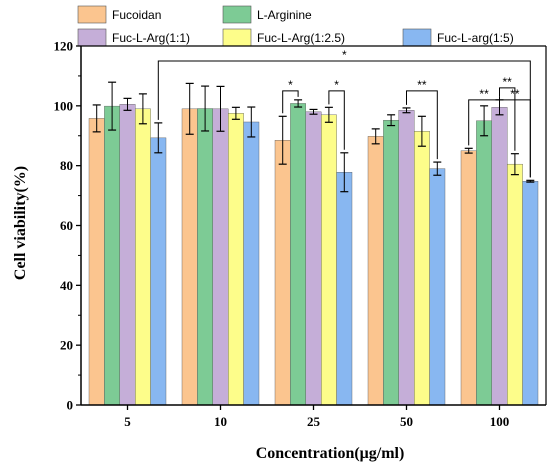 This screenshot has height=471, width=550. I want to click on significance-bracket-2: *, so click(336, 114).